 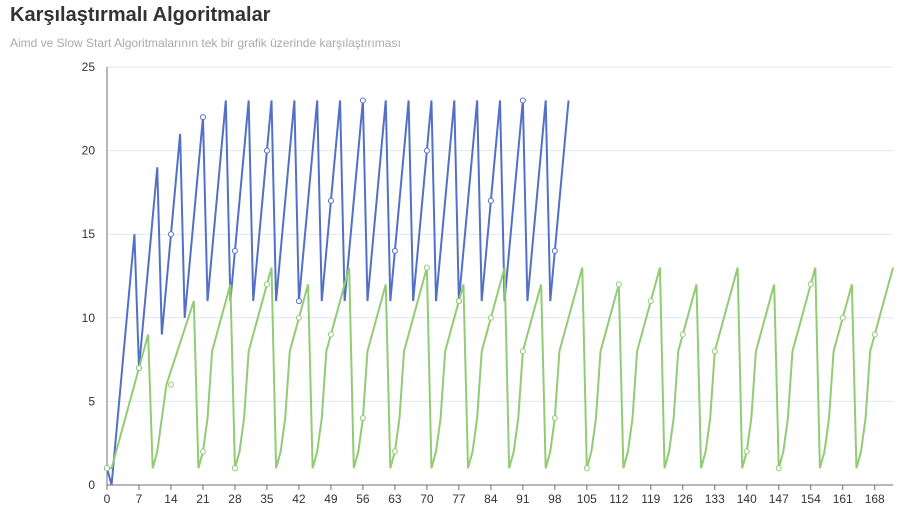 I want to click on x-tick-label: 154, so click(x=811, y=499).